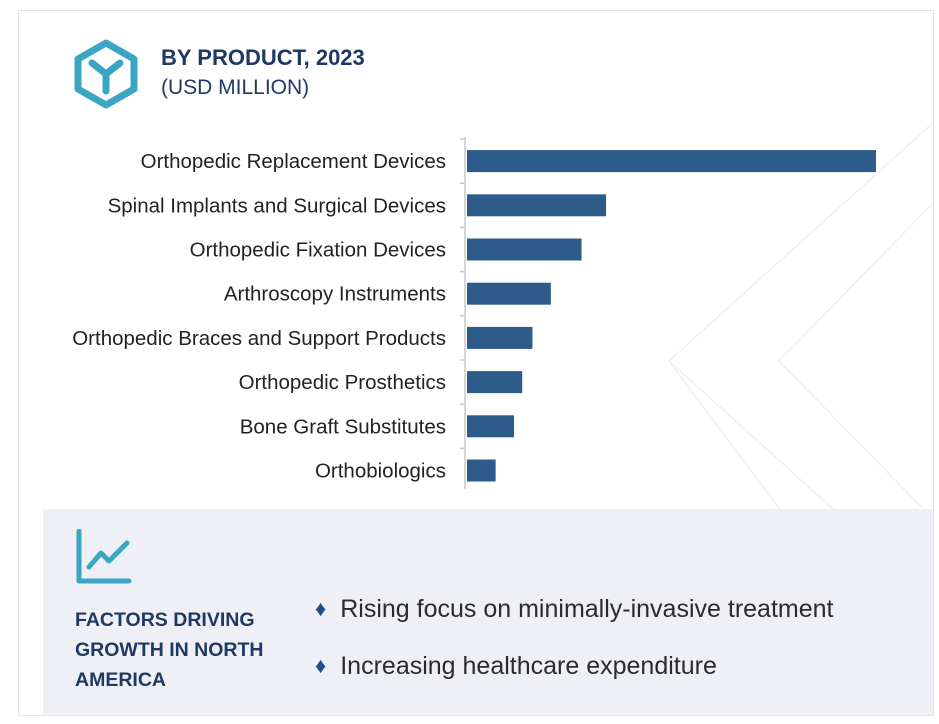 The height and width of the screenshot is (724, 939). I want to click on factor-item: ♦ Increasing healthcare expenditure, so click(516, 666).